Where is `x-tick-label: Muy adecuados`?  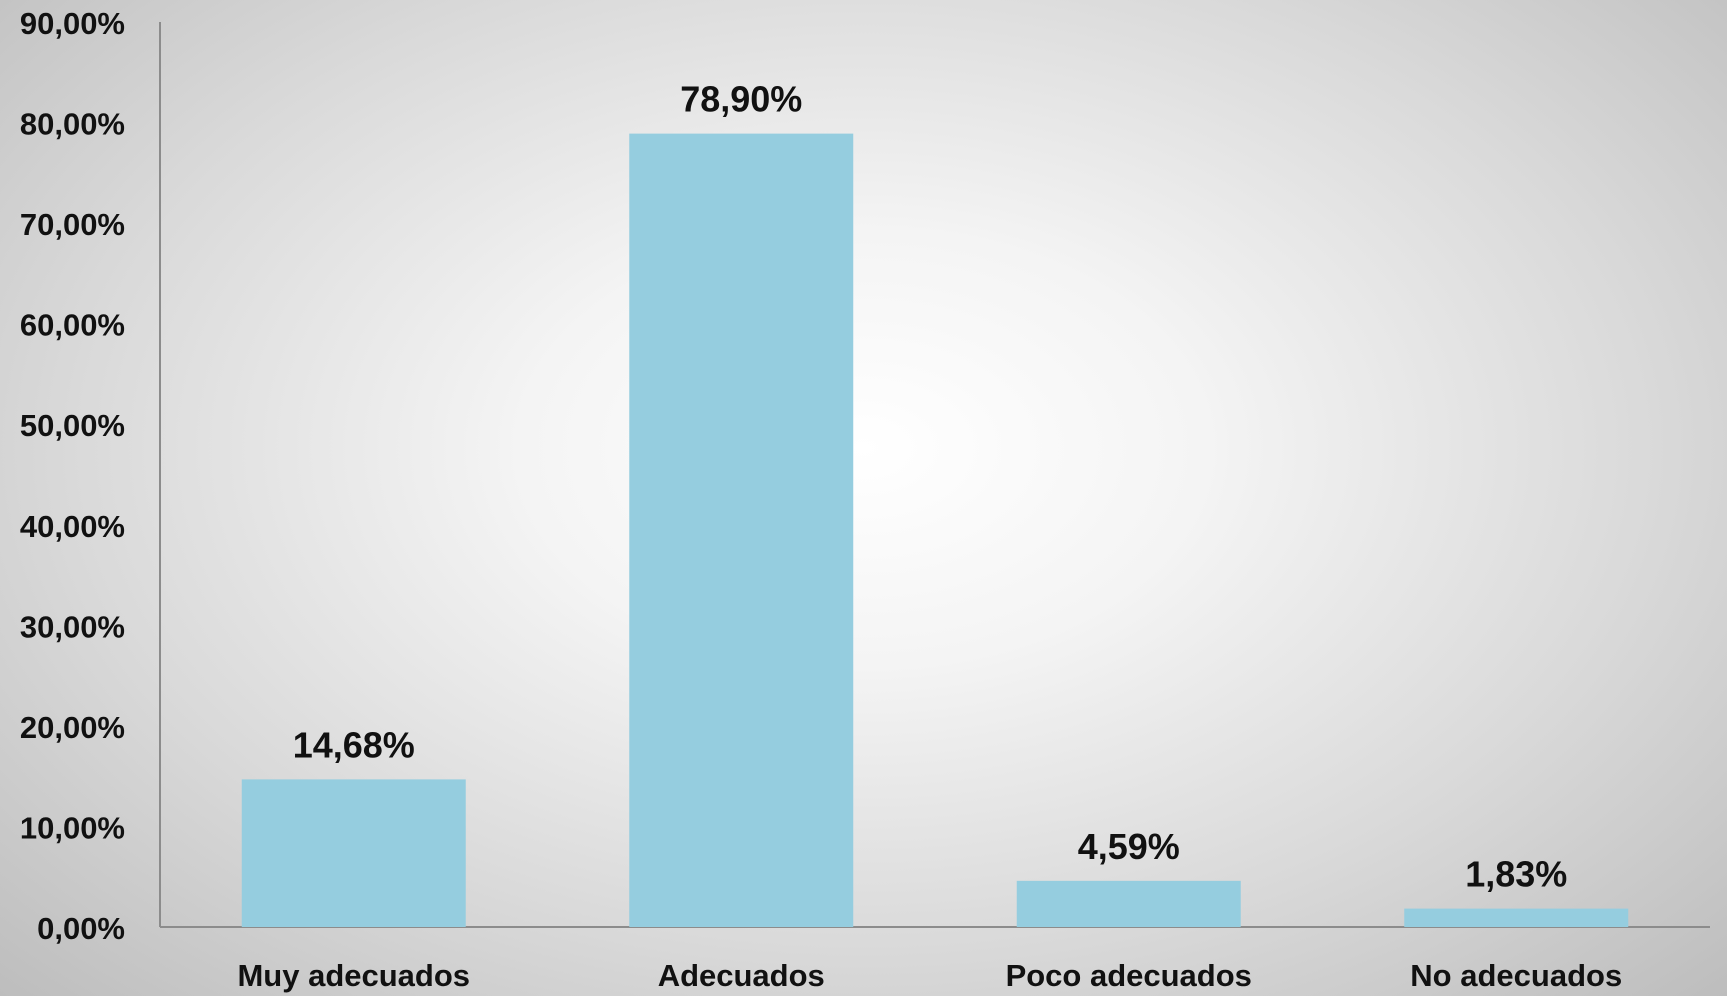
x-tick-label: Muy adecuados is located at coordinates (353, 975).